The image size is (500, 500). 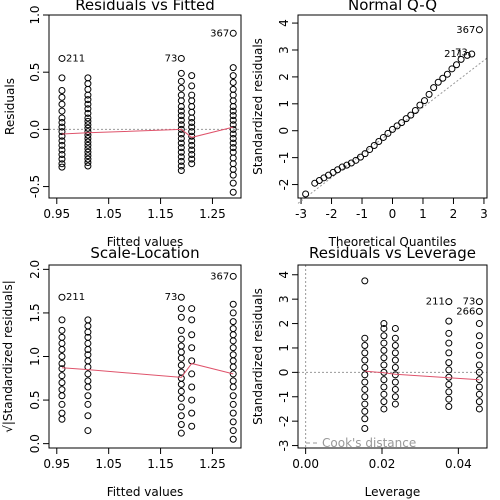 What do you see at coordinates (332, 214) in the screenshot?
I see `x-tick-label: -2` at bounding box center [332, 214].